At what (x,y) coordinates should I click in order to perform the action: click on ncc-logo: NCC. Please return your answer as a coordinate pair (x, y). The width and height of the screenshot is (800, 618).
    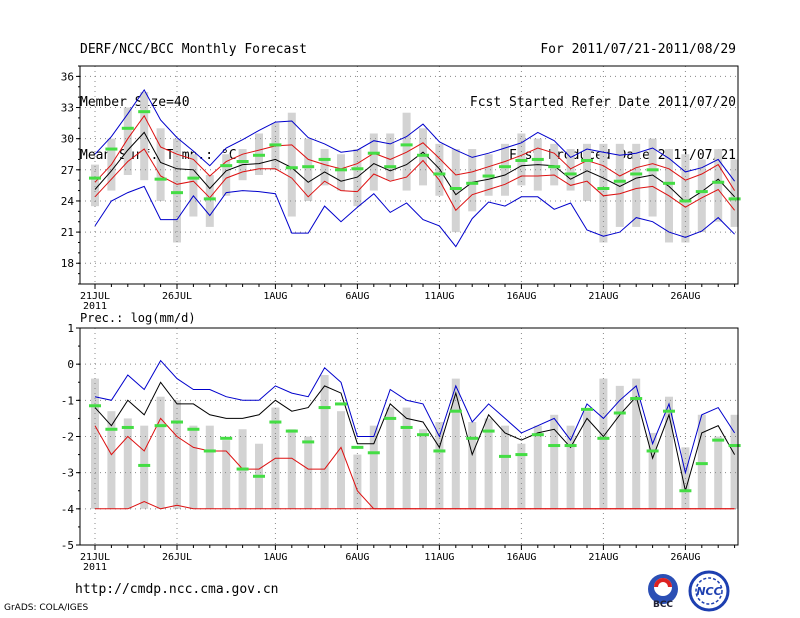
    Looking at the image, I should click on (709, 591).